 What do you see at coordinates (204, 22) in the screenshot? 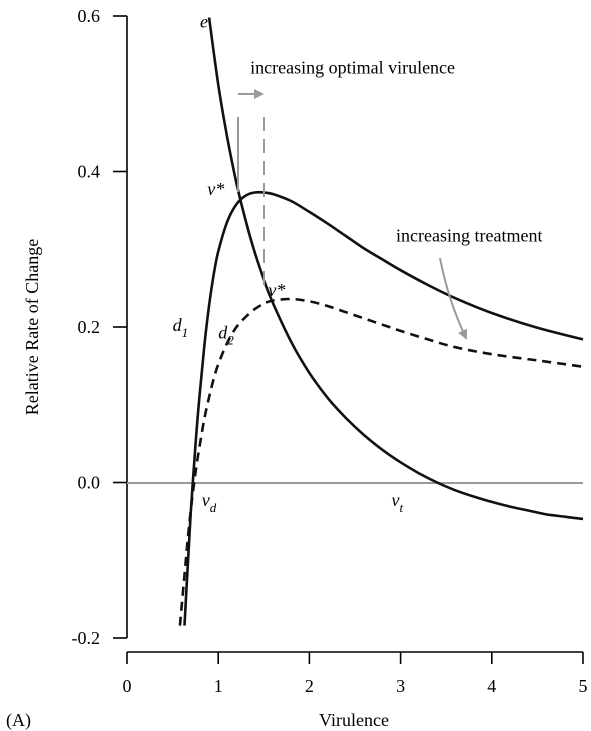
I see `annotation-e: e` at bounding box center [204, 22].